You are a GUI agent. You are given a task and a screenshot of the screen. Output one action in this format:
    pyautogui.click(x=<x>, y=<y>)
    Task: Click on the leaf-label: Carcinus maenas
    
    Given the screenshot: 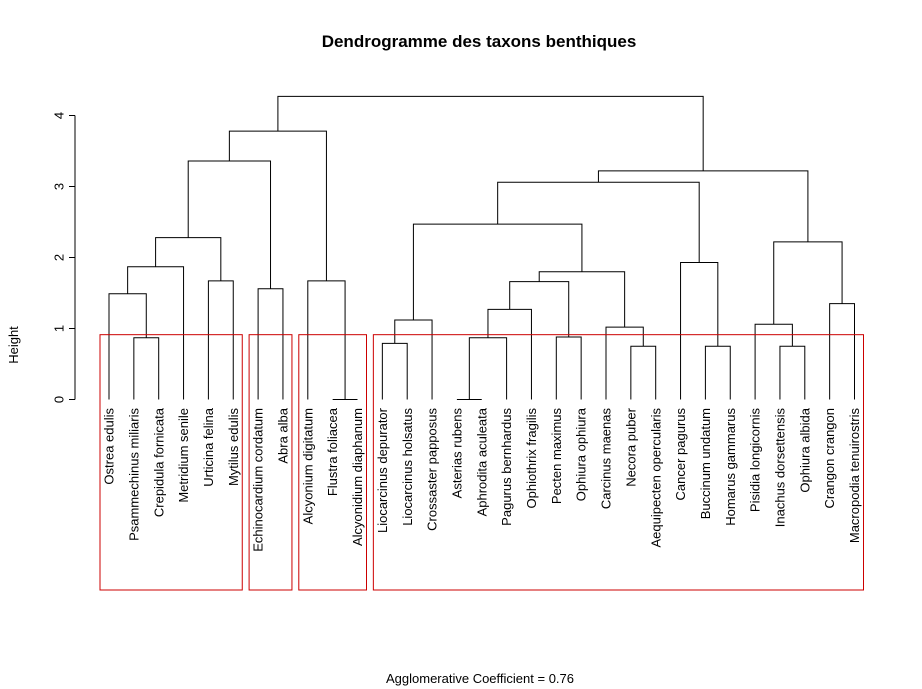 What is the action you would take?
    pyautogui.click(x=606, y=459)
    